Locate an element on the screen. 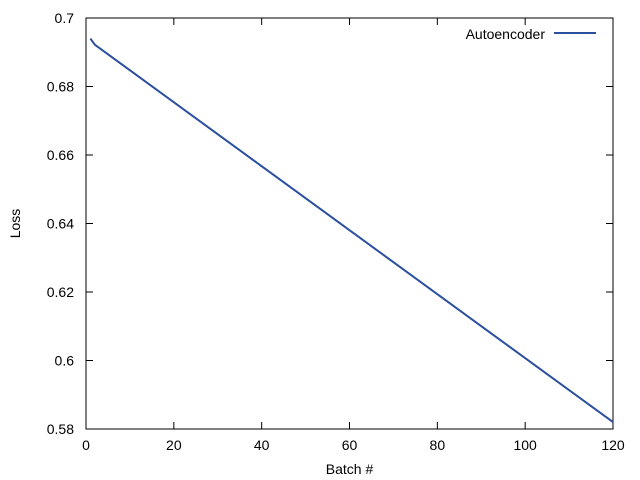 Image resolution: width=640 pixels, height=480 pixels. legend-label-autoencoder: Autoencoder is located at coordinates (506, 34).